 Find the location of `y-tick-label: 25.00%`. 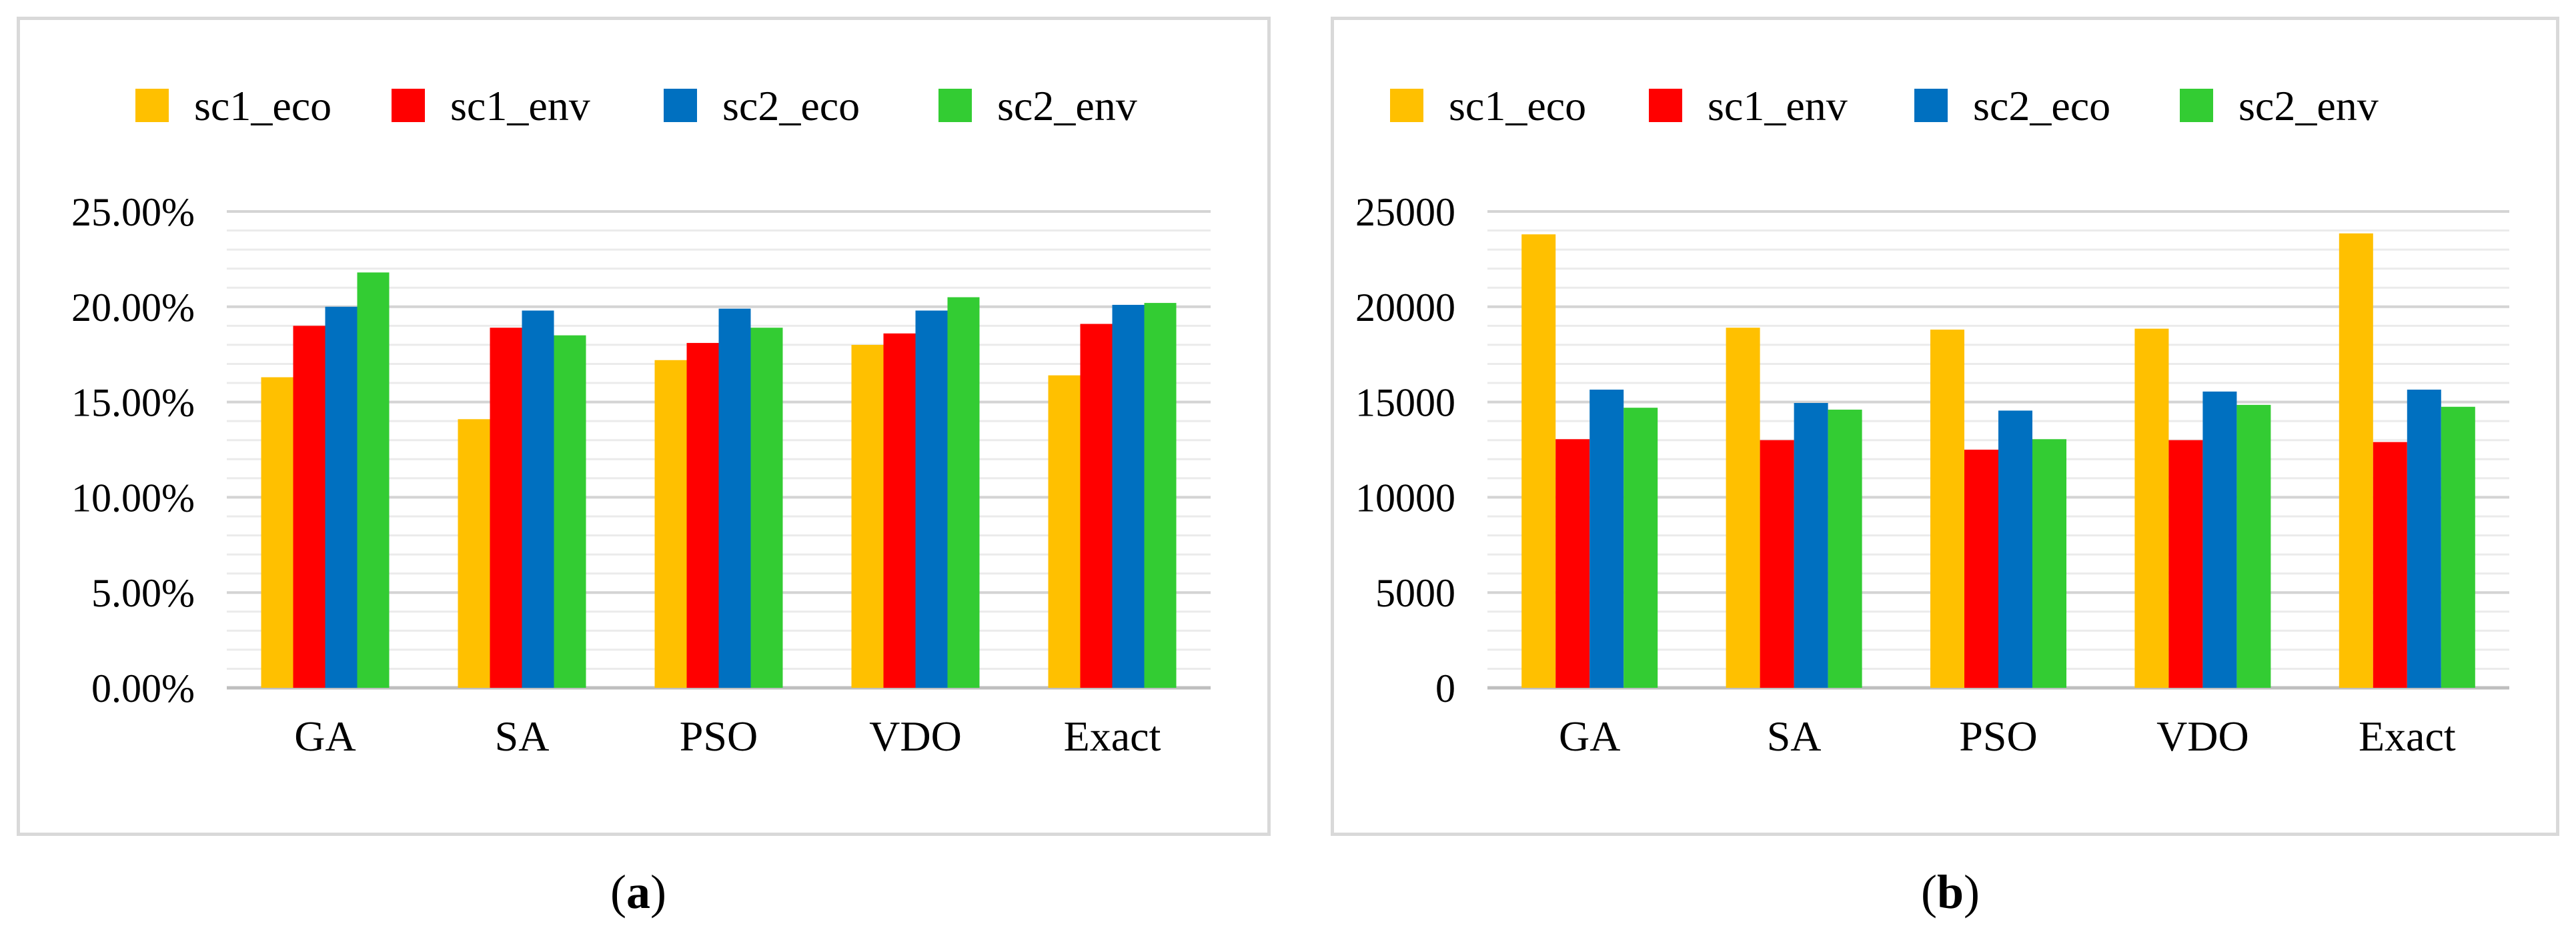

y-tick-label: 25.00% is located at coordinates (133, 212).